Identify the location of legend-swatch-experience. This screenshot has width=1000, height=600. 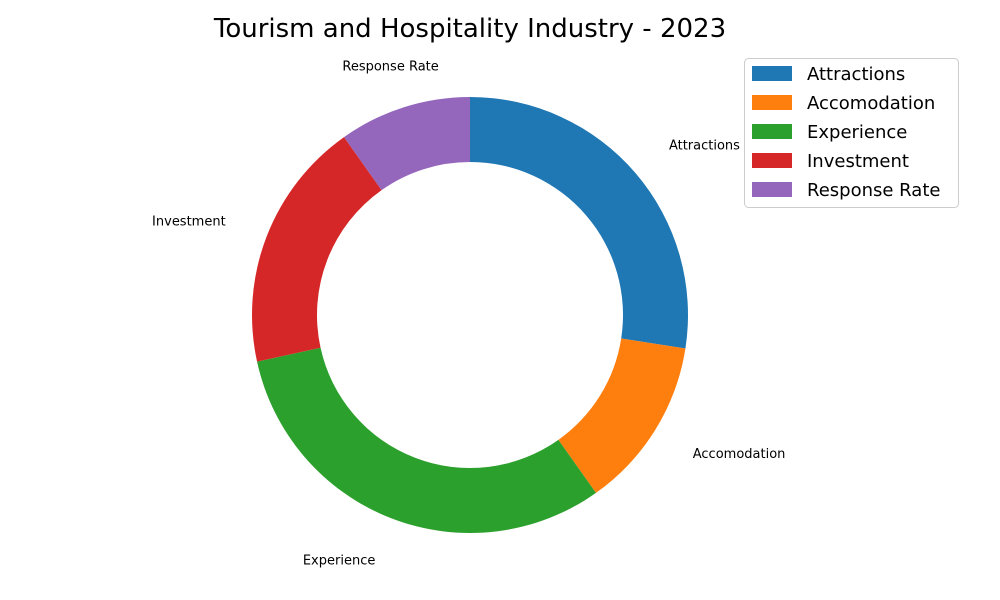
(772, 131).